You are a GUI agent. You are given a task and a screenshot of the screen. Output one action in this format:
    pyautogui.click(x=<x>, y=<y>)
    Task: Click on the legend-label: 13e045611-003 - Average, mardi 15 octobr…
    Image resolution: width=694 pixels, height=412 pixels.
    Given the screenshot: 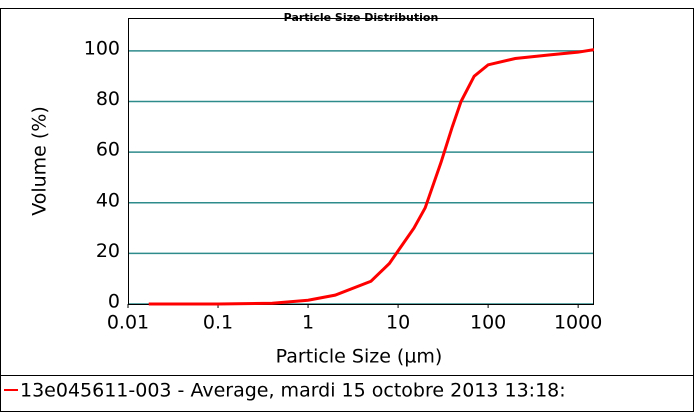 What is the action you would take?
    pyautogui.click(x=293, y=391)
    